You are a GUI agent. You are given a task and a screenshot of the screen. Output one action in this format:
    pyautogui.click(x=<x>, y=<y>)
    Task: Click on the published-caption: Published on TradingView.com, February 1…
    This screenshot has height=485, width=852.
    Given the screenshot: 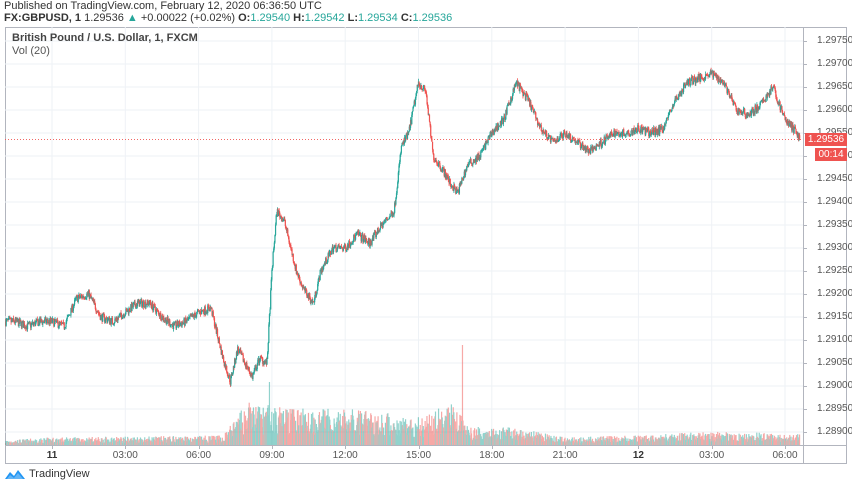 What is the action you would take?
    pyautogui.click(x=163, y=6)
    